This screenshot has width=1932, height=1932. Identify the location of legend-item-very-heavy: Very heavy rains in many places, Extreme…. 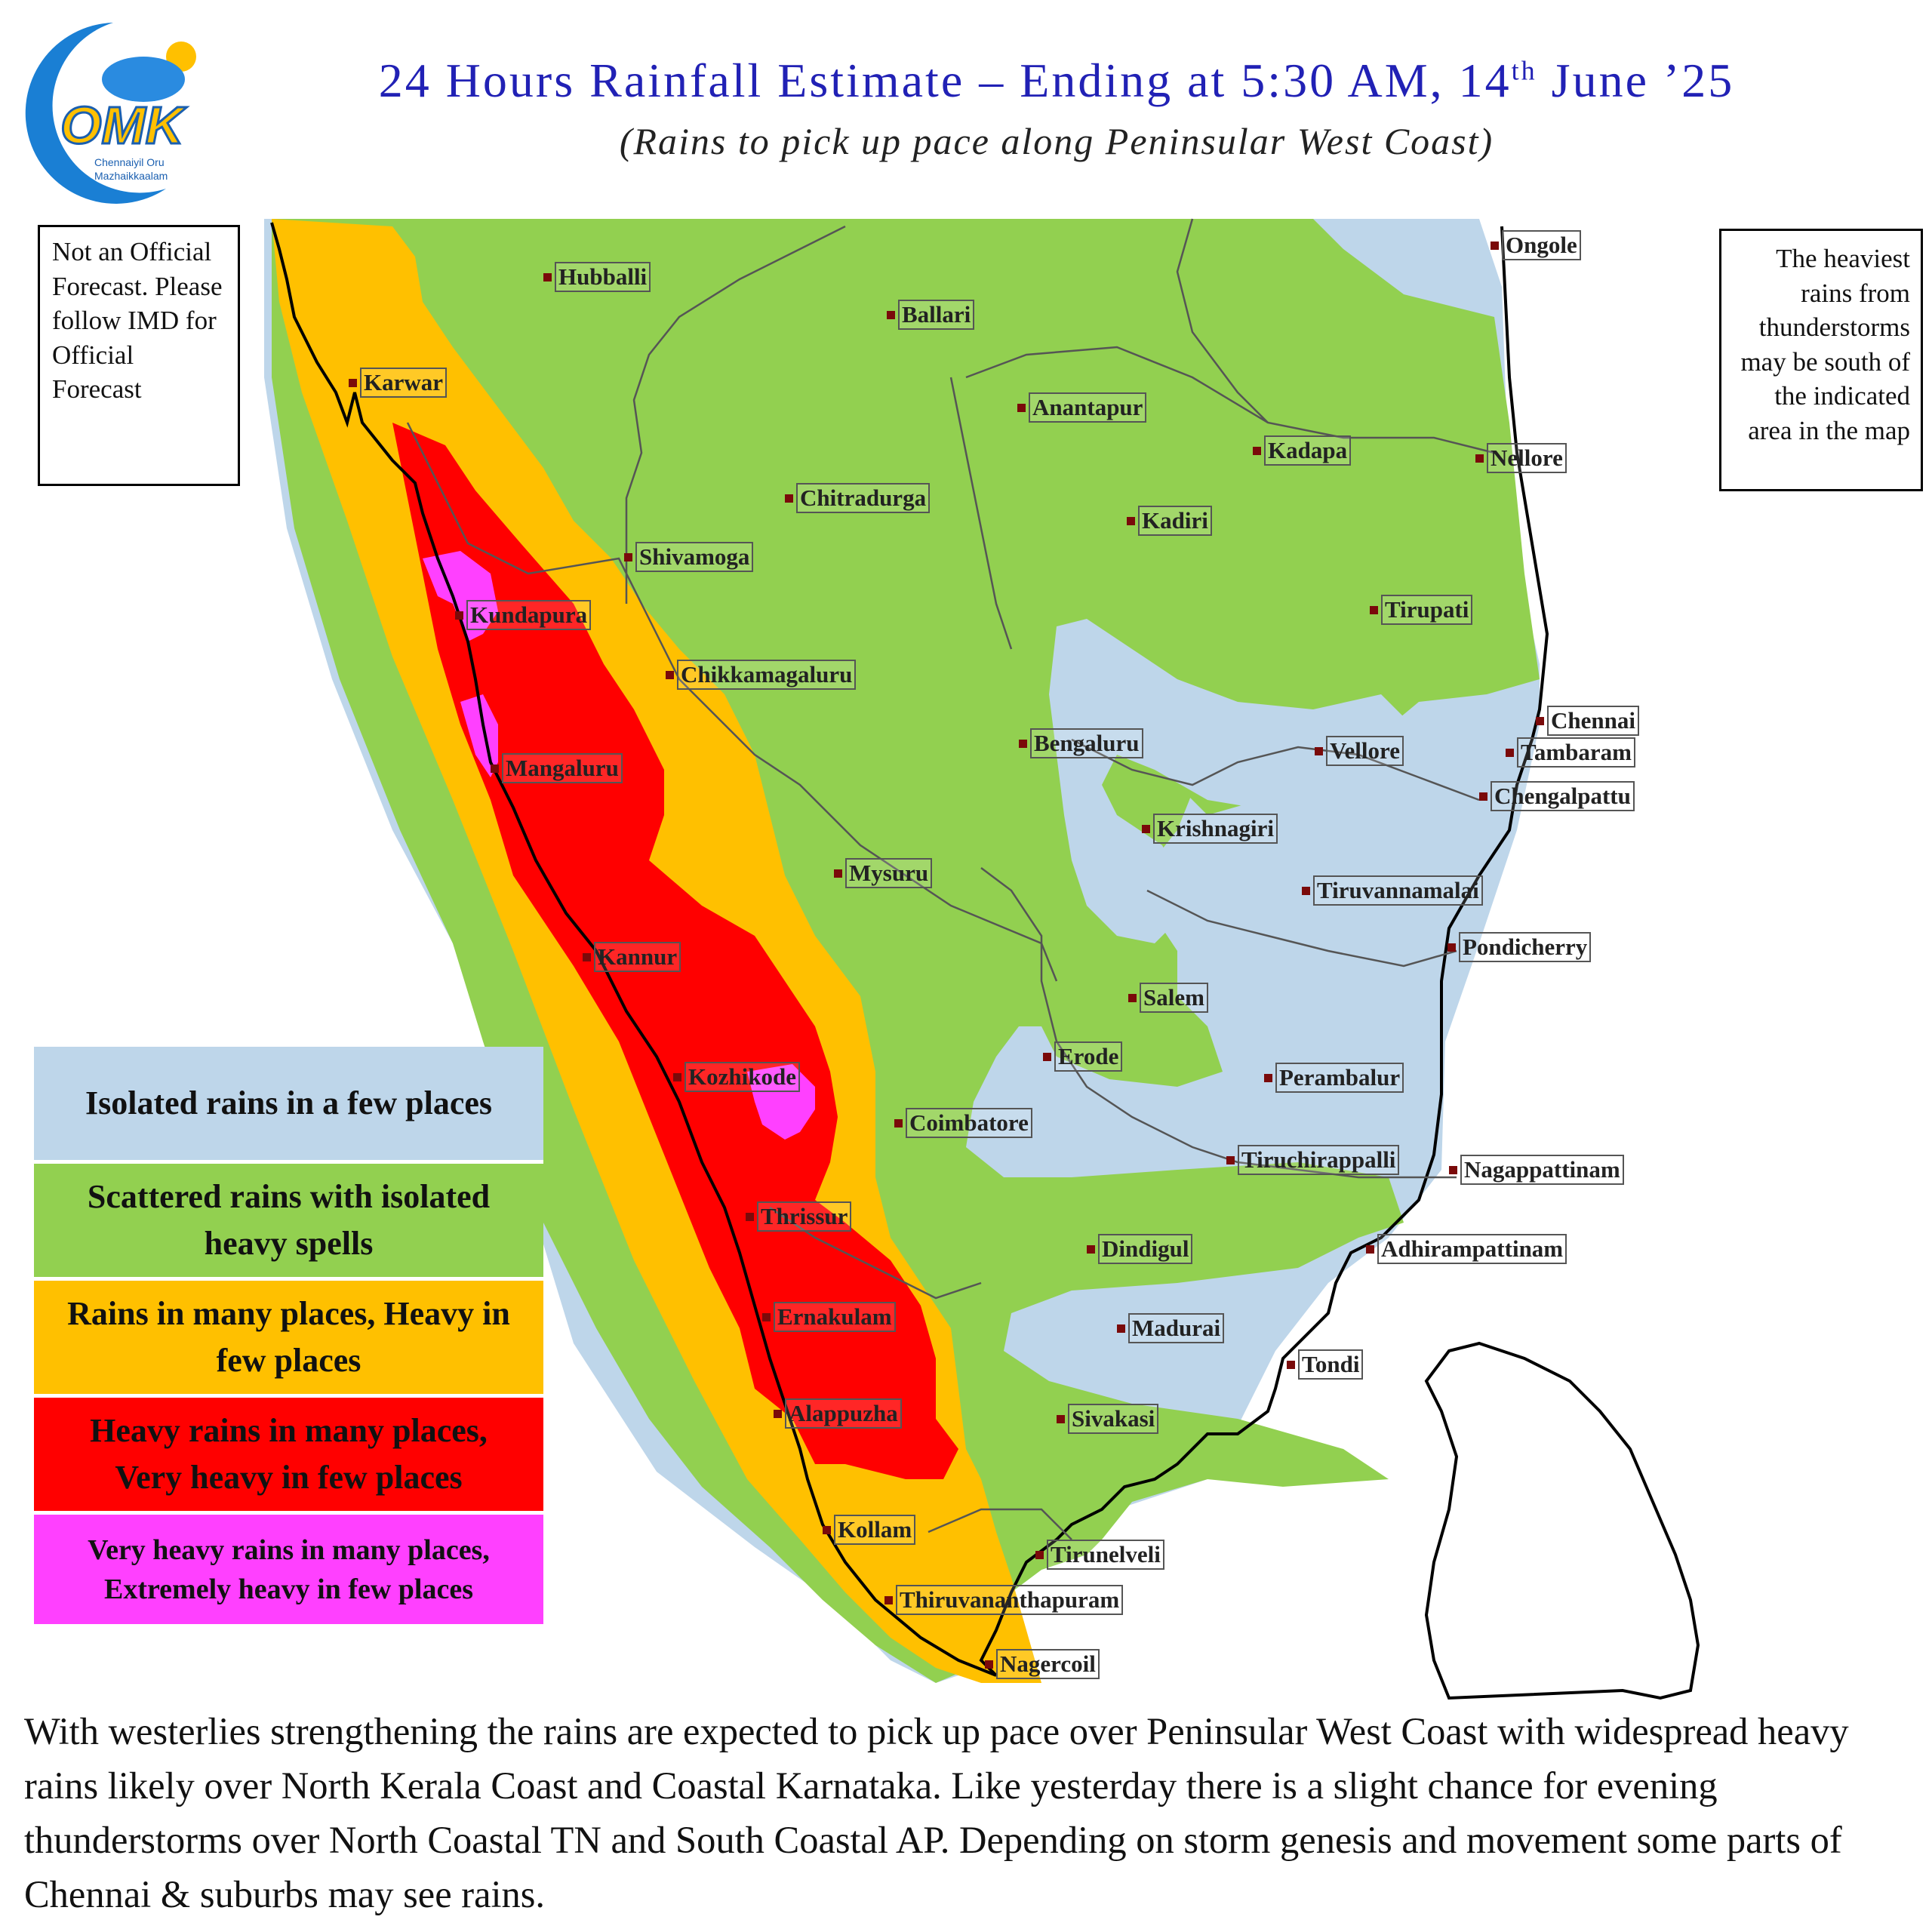
(288, 1571).